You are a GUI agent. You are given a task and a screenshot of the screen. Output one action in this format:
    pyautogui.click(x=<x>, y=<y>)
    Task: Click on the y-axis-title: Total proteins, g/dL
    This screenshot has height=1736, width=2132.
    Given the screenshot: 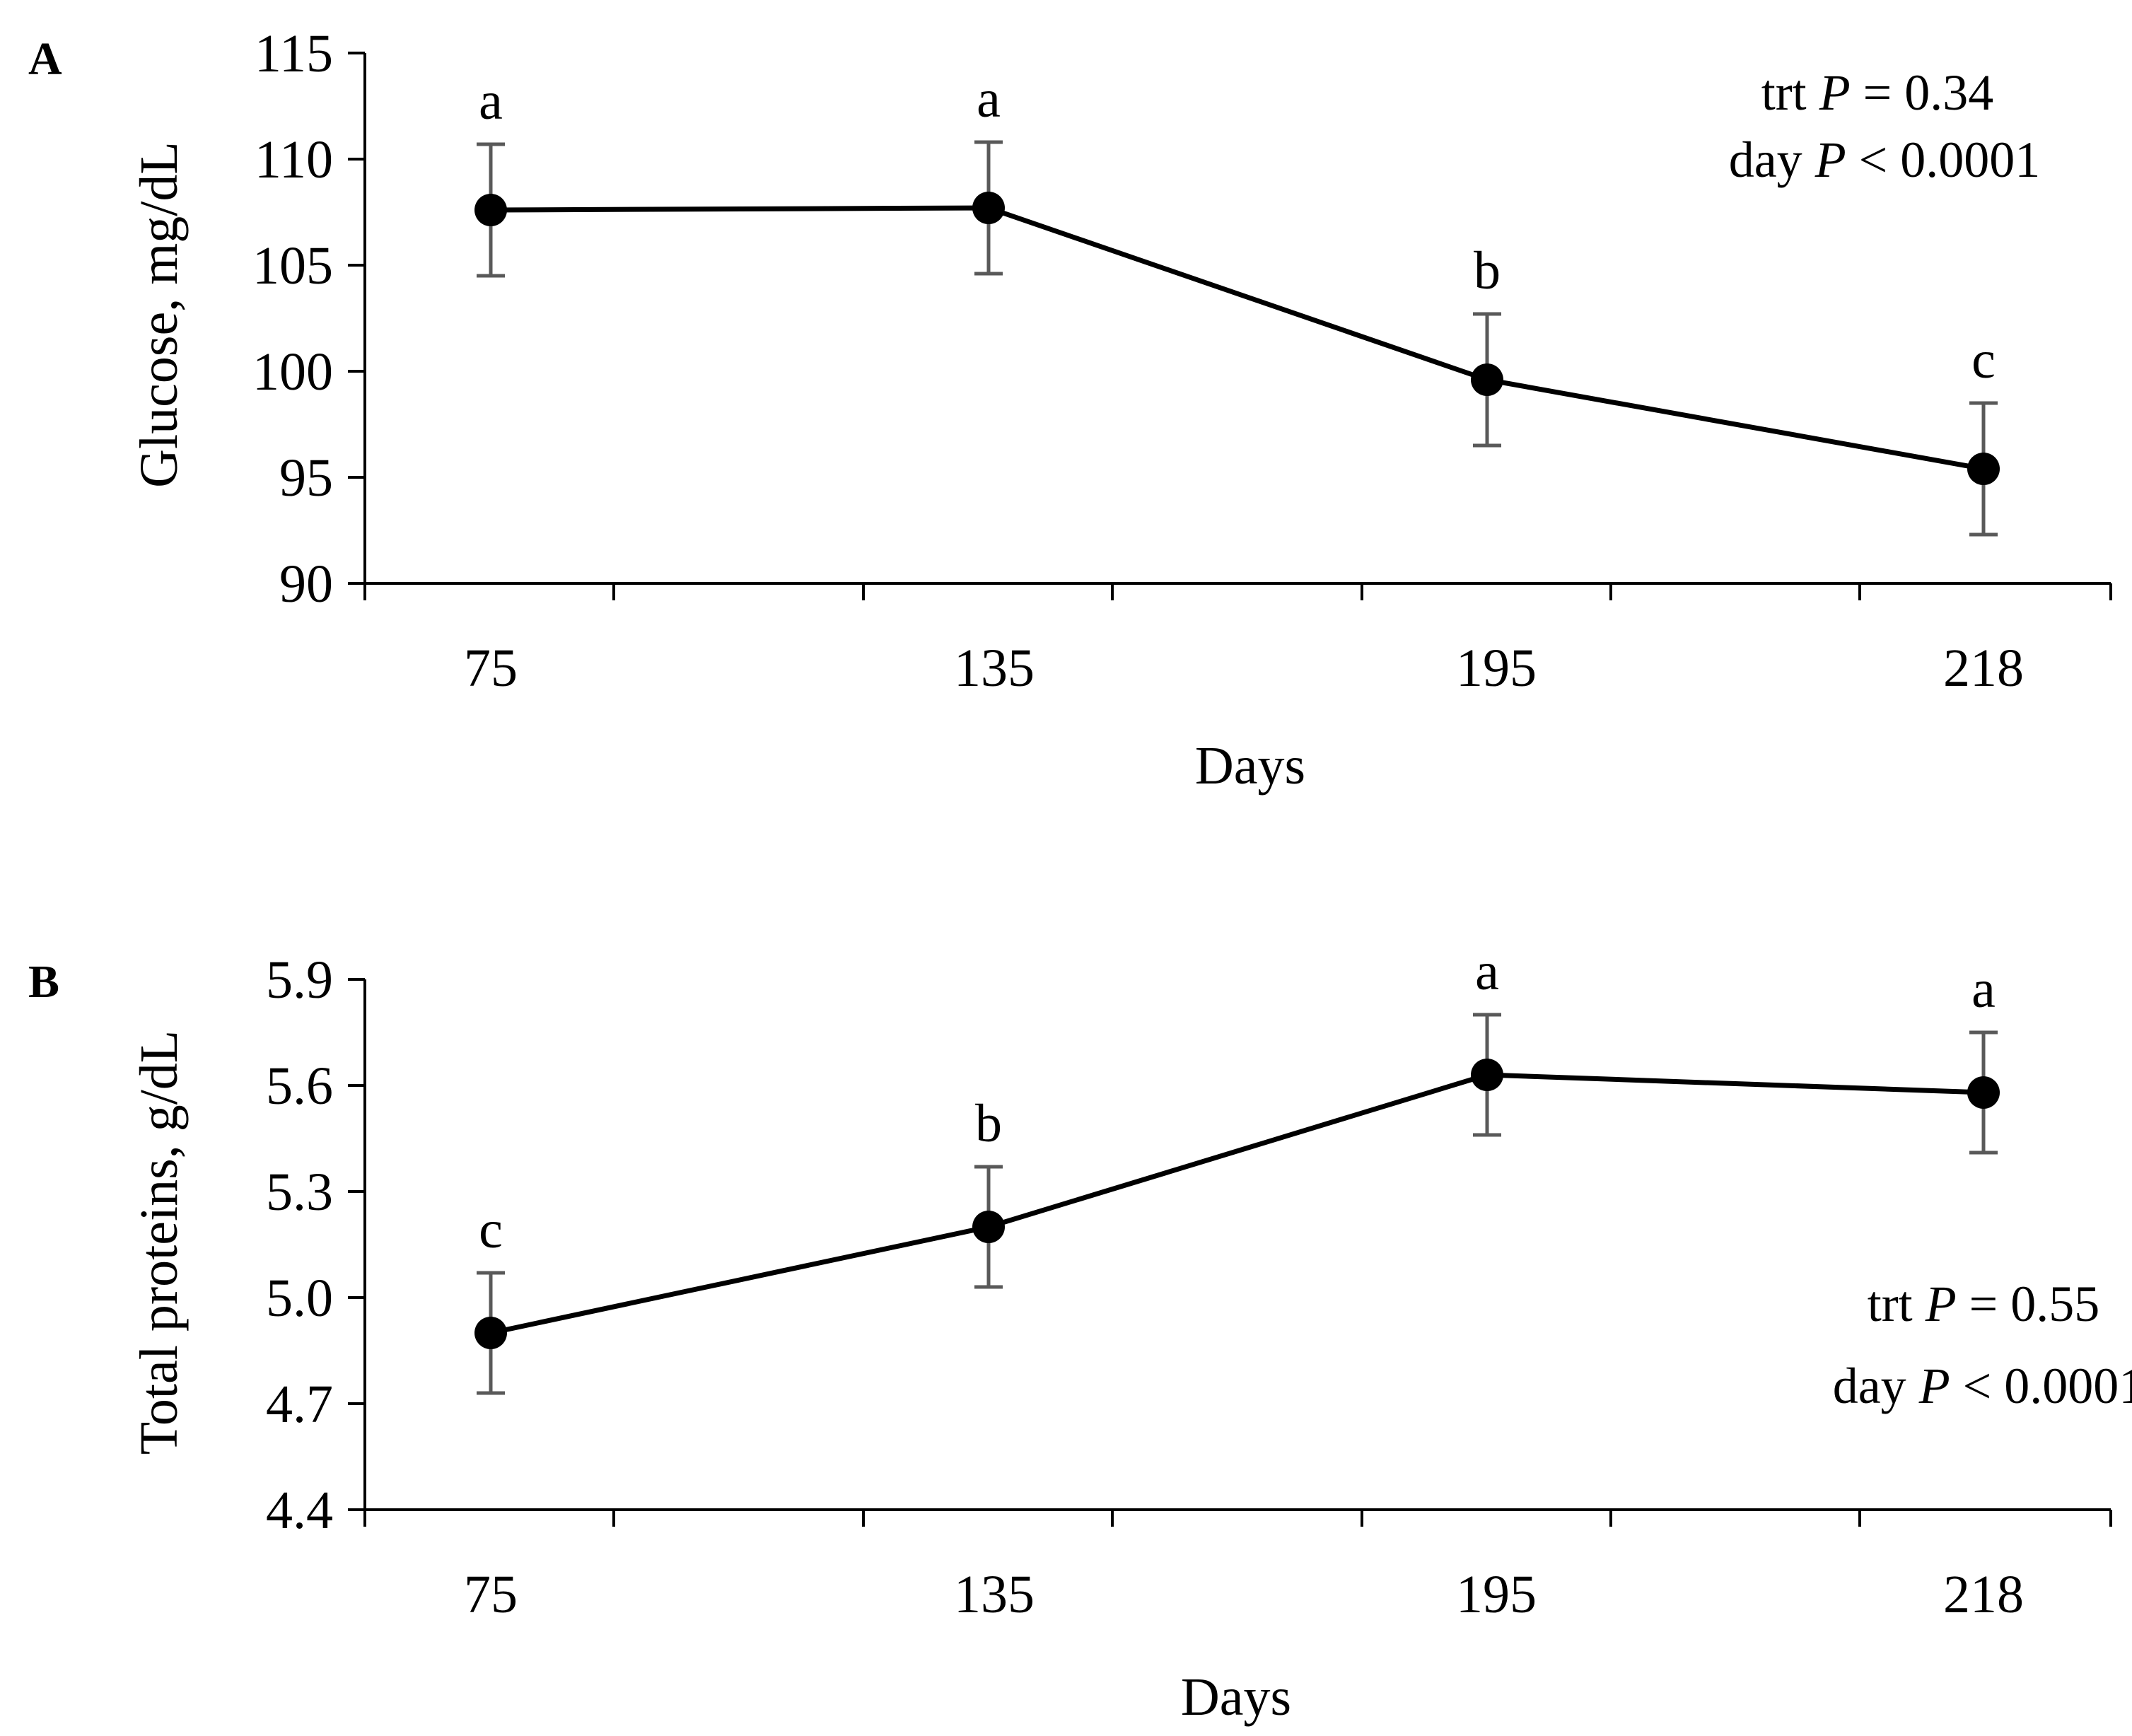 What is the action you would take?
    pyautogui.click(x=159, y=1242)
    